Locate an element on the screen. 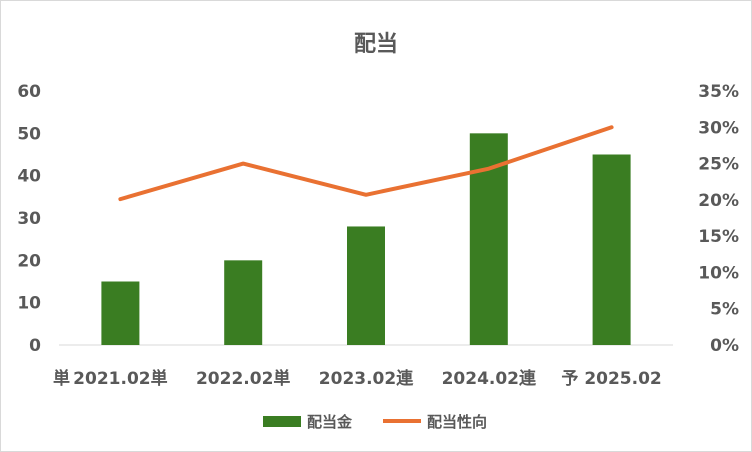  right-axis-ticks: 0% 5% 10% 15% 20% 25% 30% 35% is located at coordinates (718, 219).